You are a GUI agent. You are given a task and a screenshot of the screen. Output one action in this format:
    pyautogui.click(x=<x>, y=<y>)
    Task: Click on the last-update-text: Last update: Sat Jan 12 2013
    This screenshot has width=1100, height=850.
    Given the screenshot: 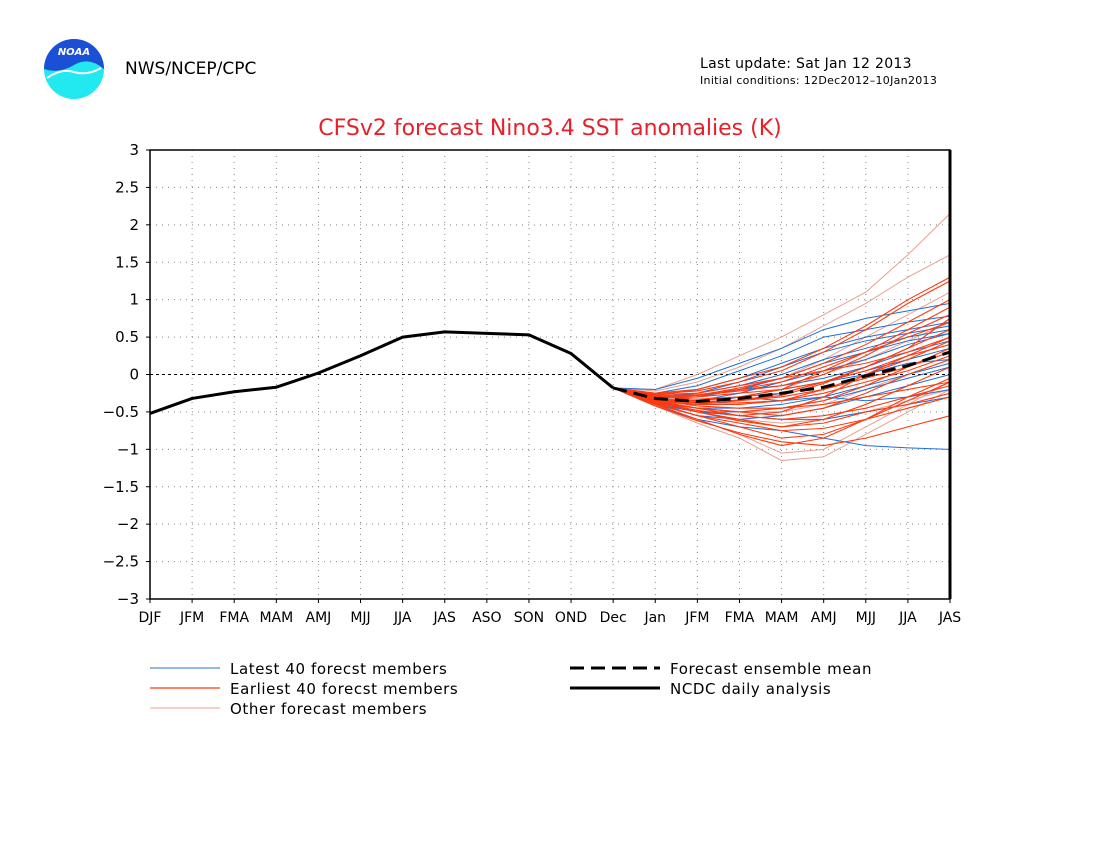 What is the action you would take?
    pyautogui.click(x=806, y=64)
    